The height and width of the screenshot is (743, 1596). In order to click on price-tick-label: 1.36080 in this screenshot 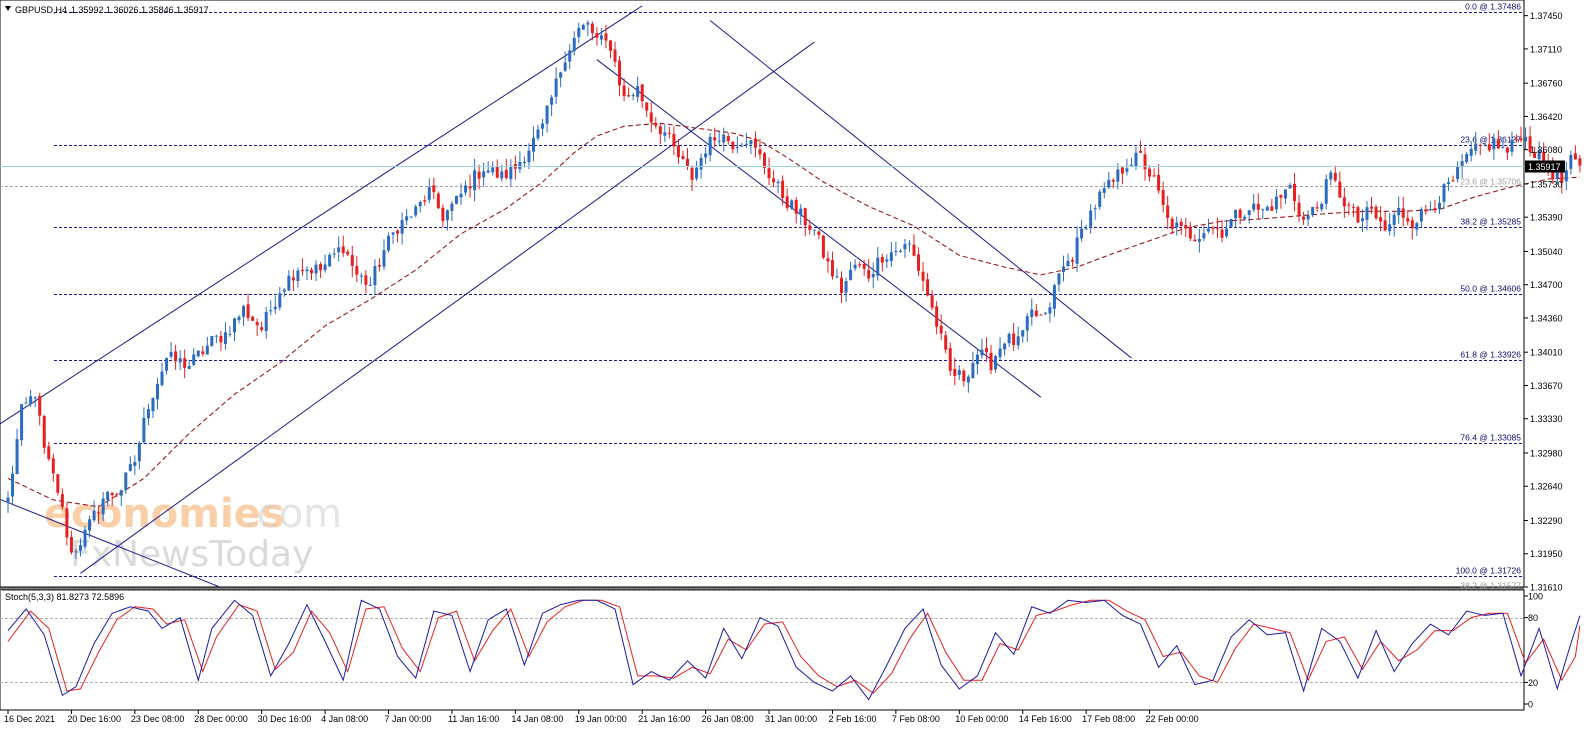, I will do `click(1546, 150)`.